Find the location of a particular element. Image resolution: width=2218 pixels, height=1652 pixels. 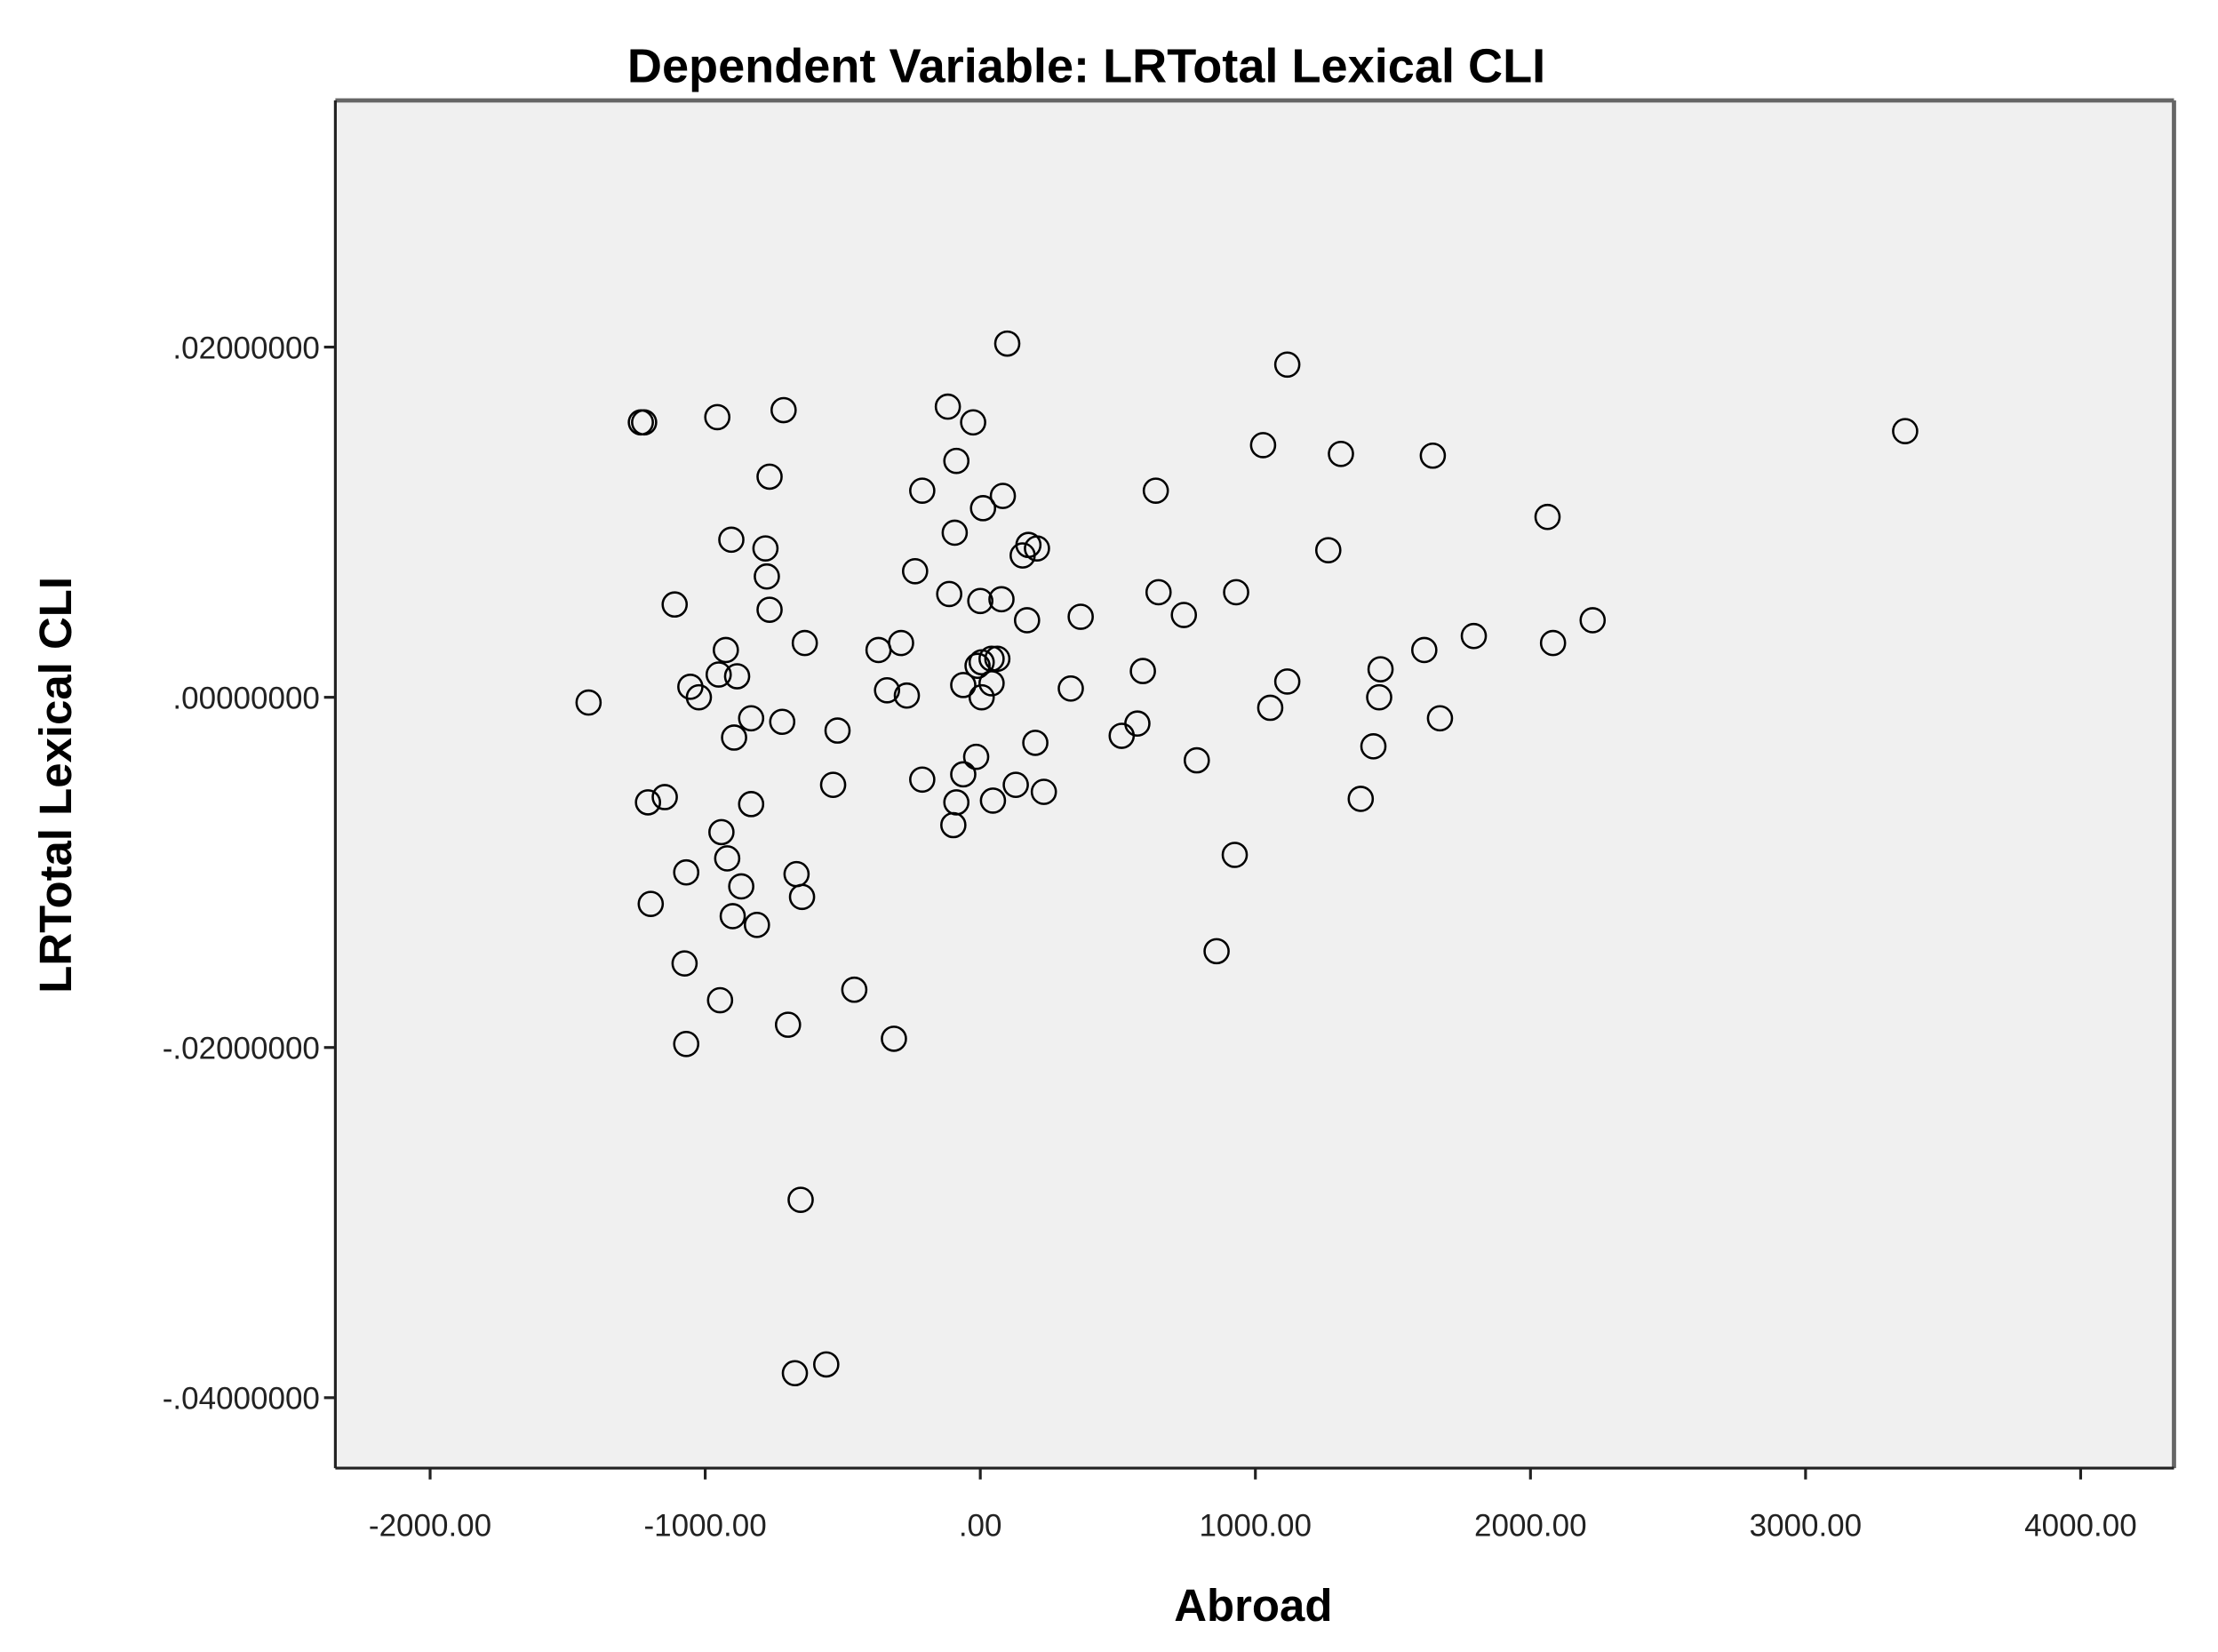

x-tick-label: -2000.00 is located at coordinates (430, 1525).